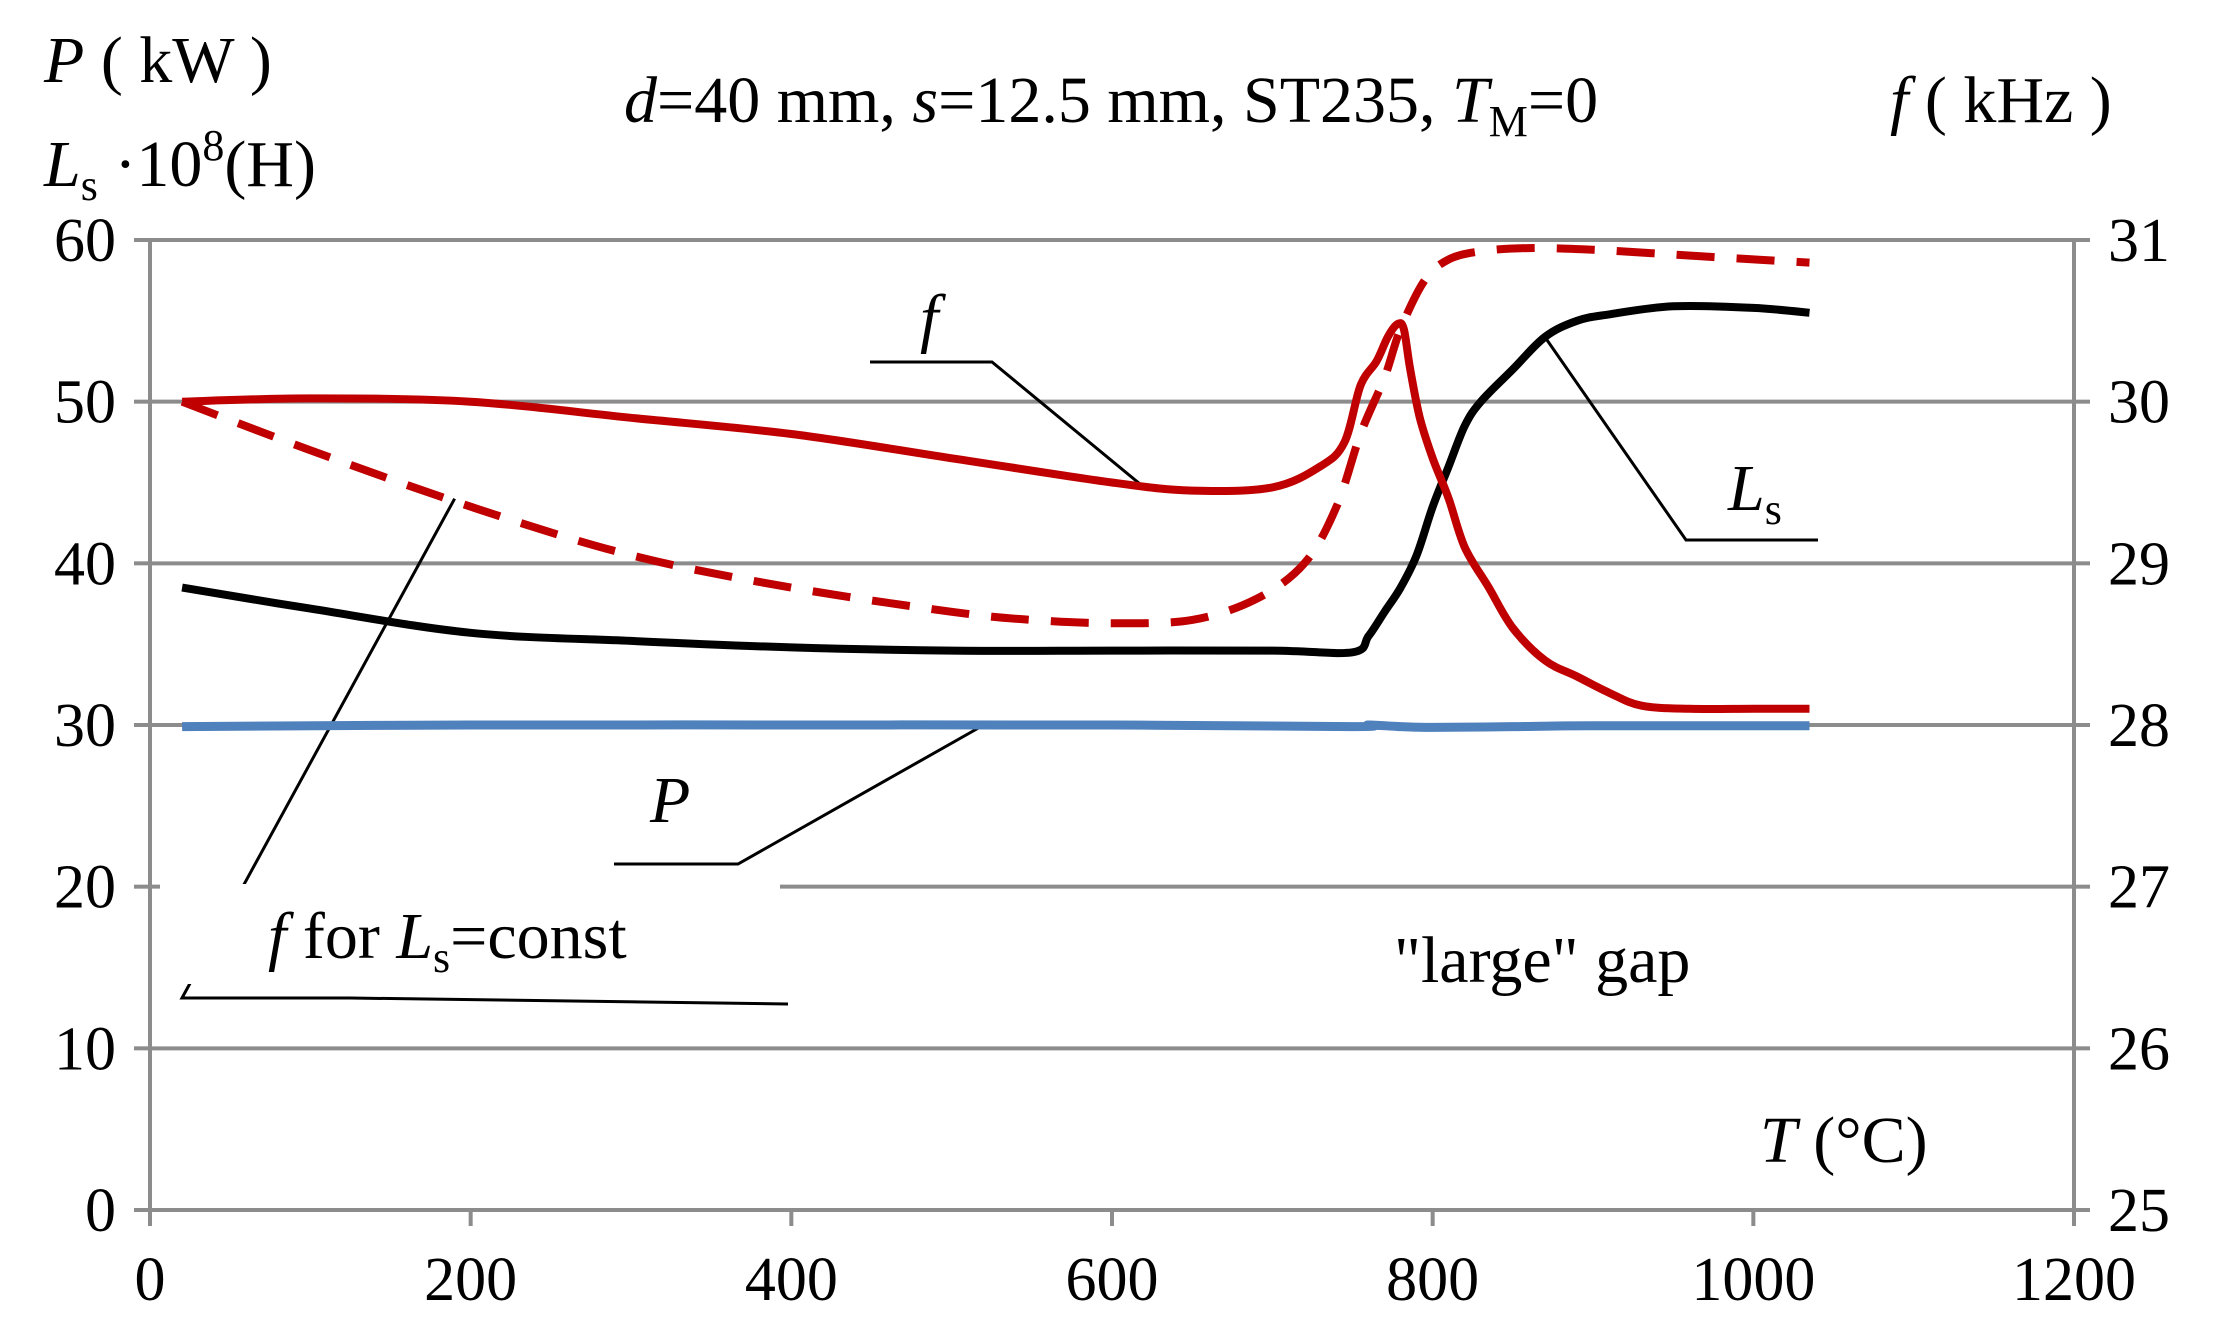  I want to click on right-tick-label-27: 27, so click(2139, 888).